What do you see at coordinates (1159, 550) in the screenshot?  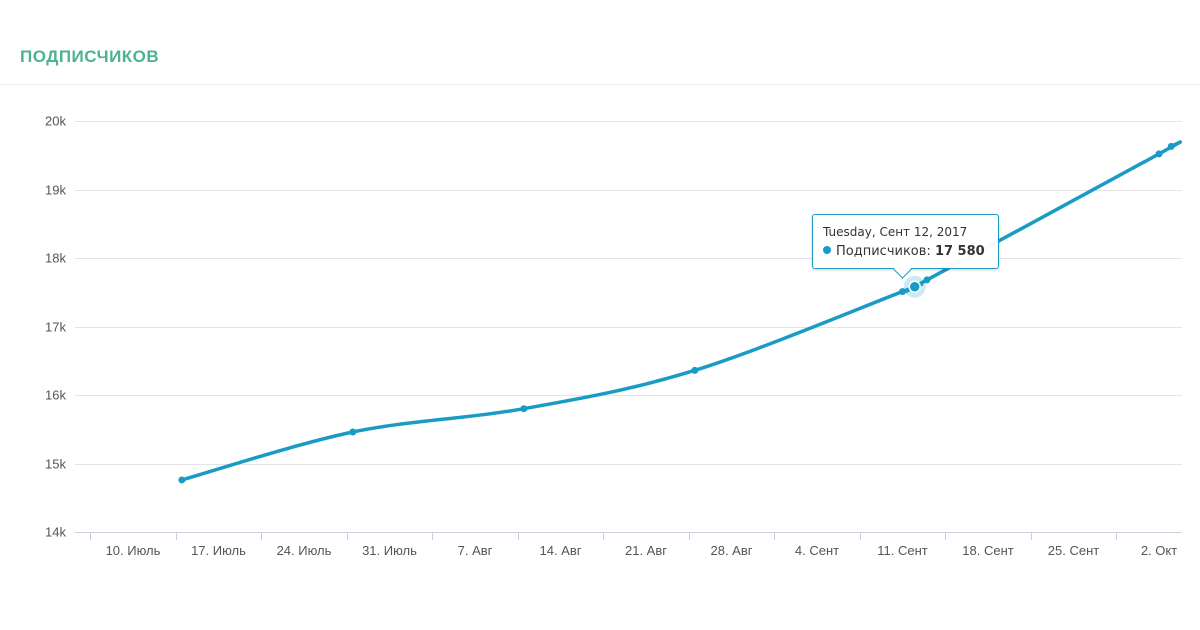 I see `x-tick-label: 2. Окт` at bounding box center [1159, 550].